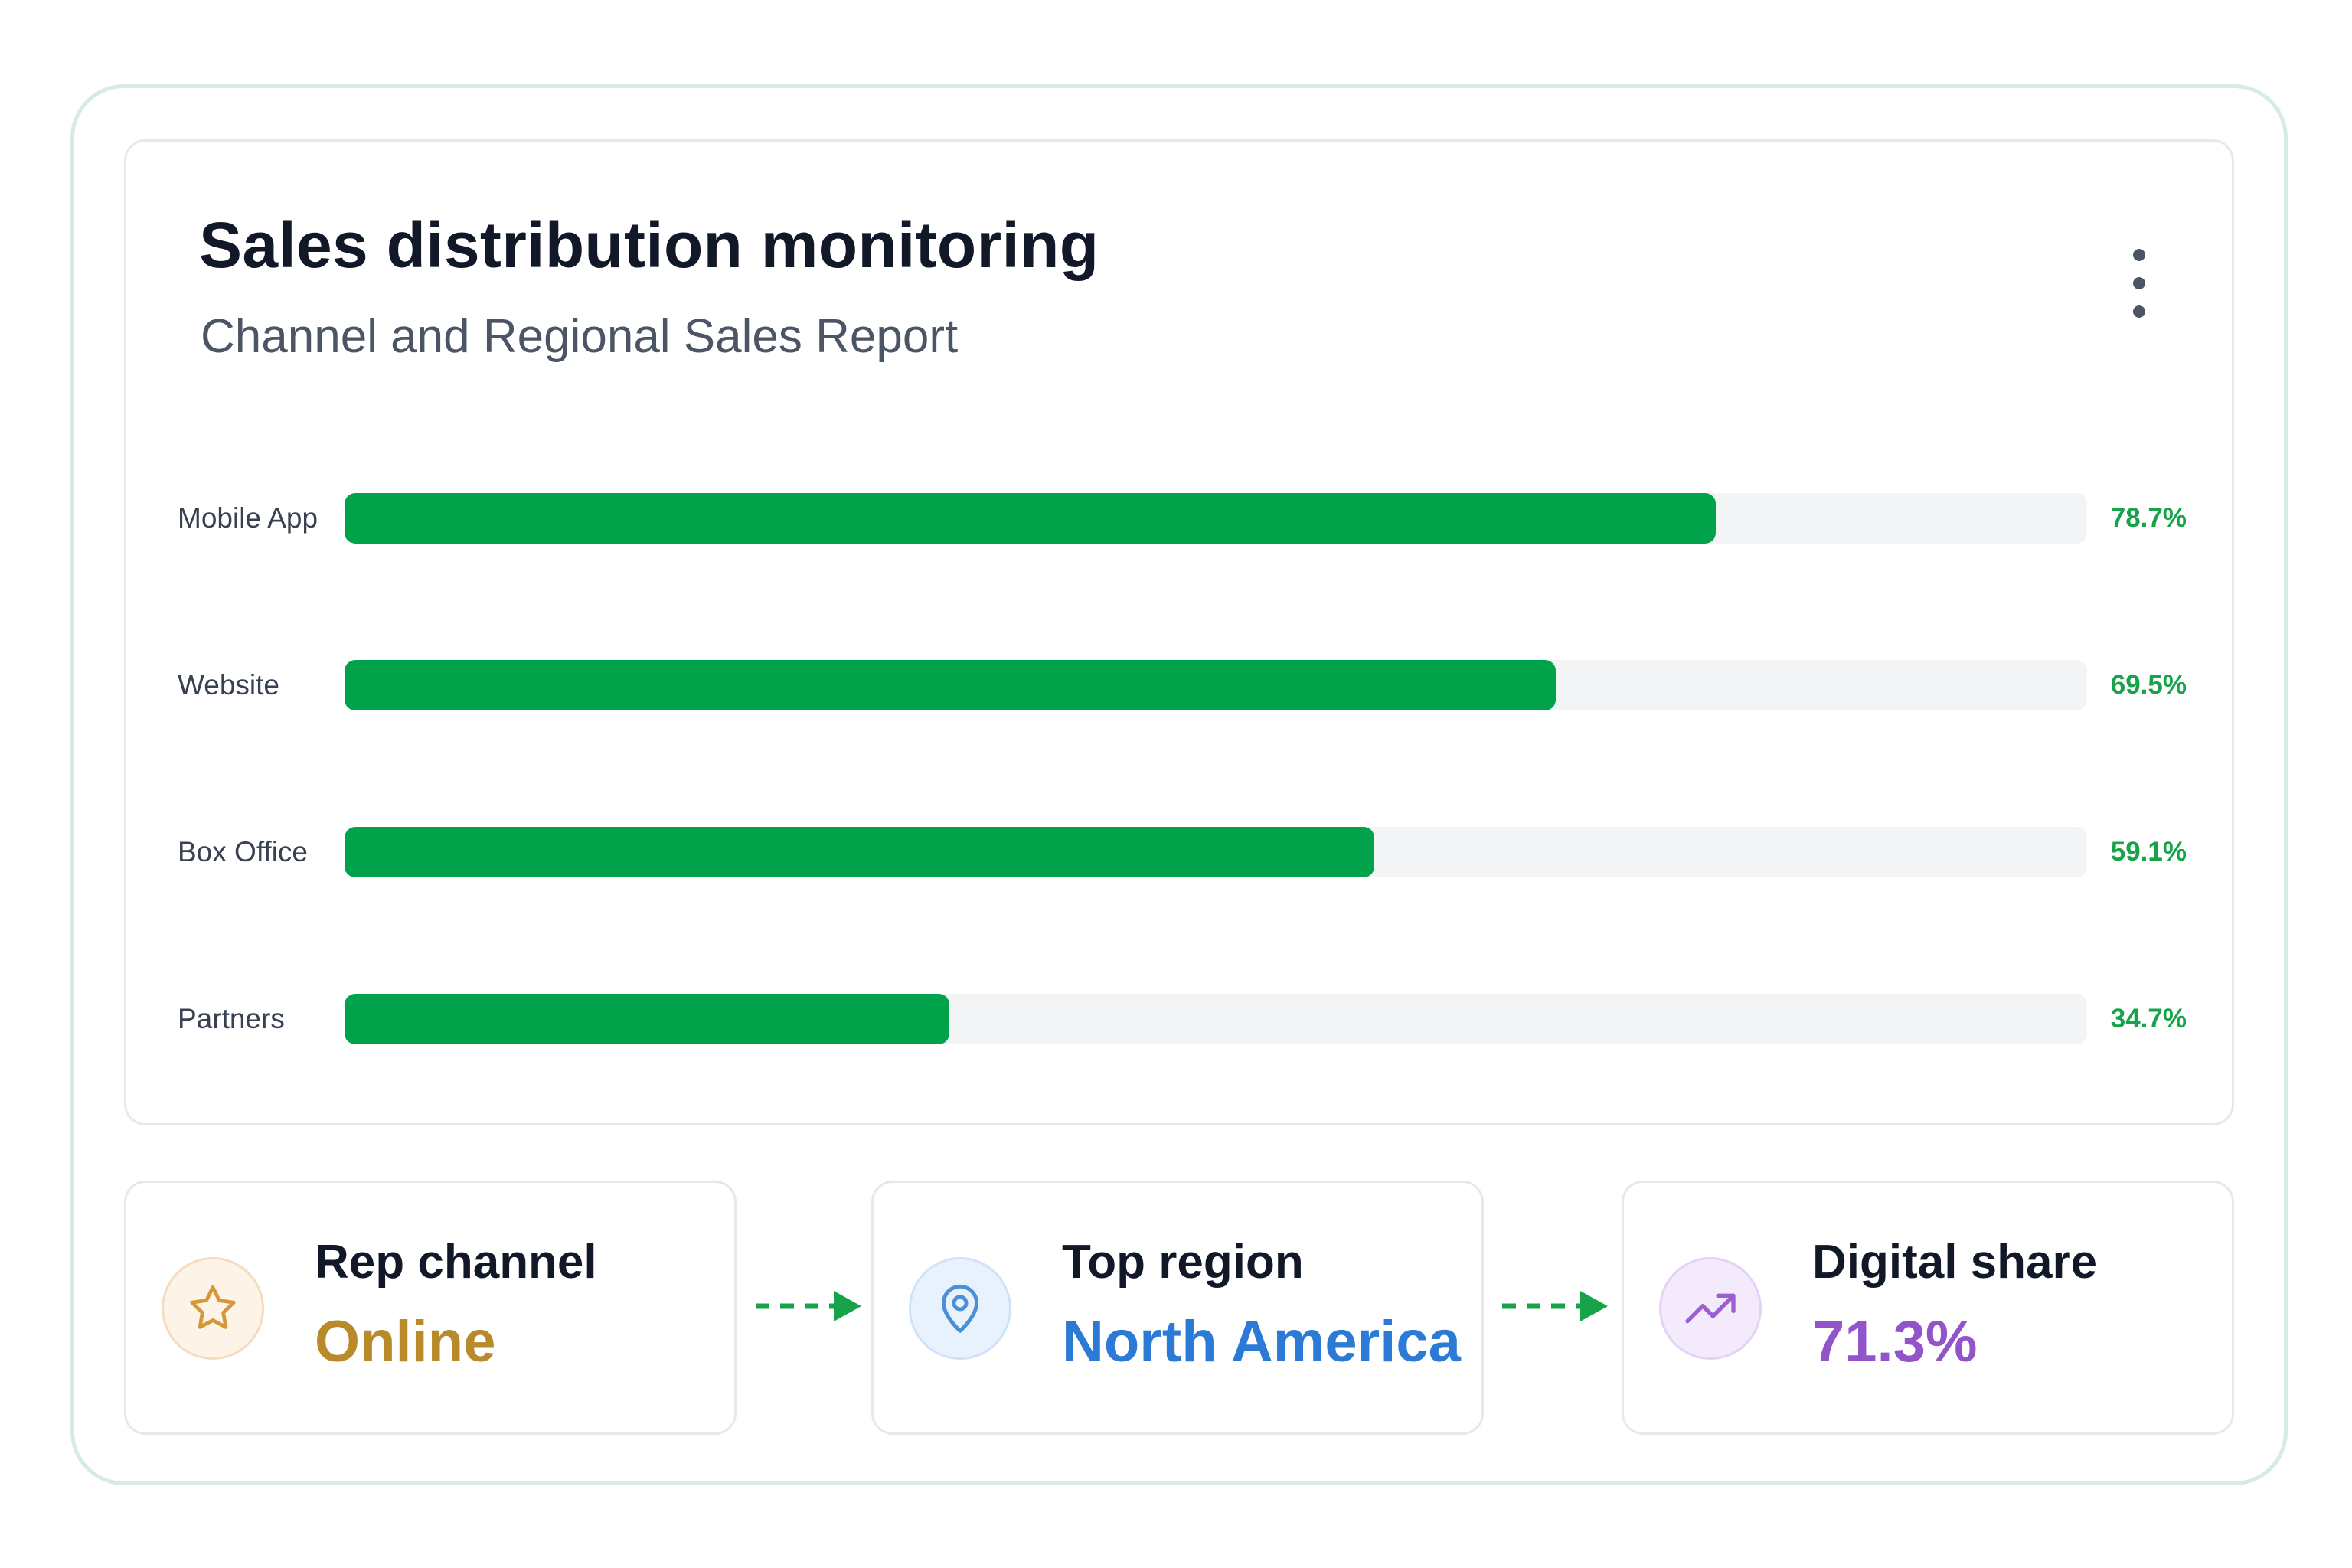 Image resolution: width=2352 pixels, height=1568 pixels. I want to click on trending-up-icon, so click(1710, 1308).